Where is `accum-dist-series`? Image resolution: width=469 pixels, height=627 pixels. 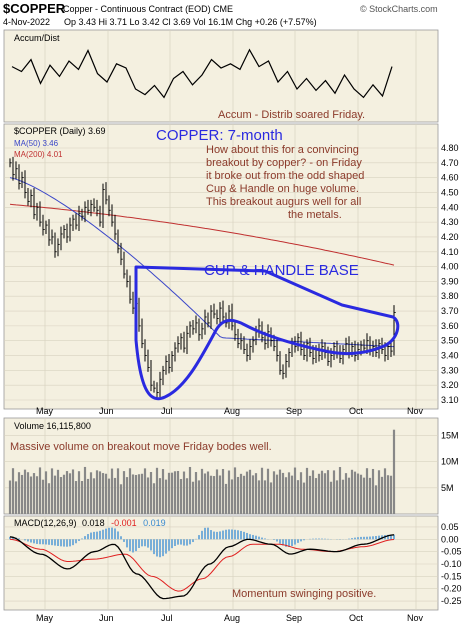
accum-dist-series is located at coordinates (202, 73).